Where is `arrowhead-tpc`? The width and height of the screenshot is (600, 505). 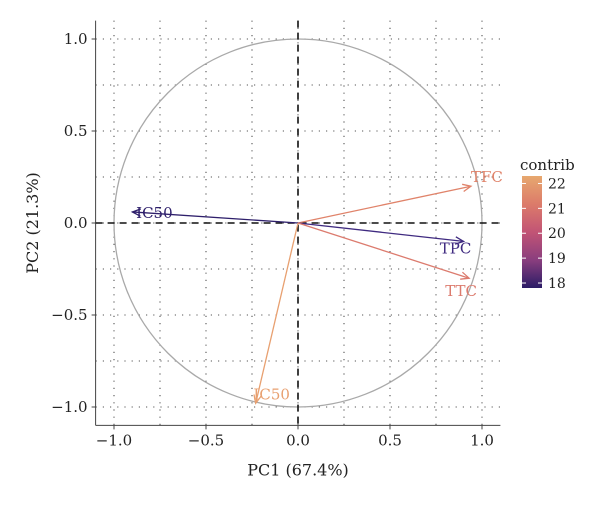 arrowhead-tpc is located at coordinates (460, 240).